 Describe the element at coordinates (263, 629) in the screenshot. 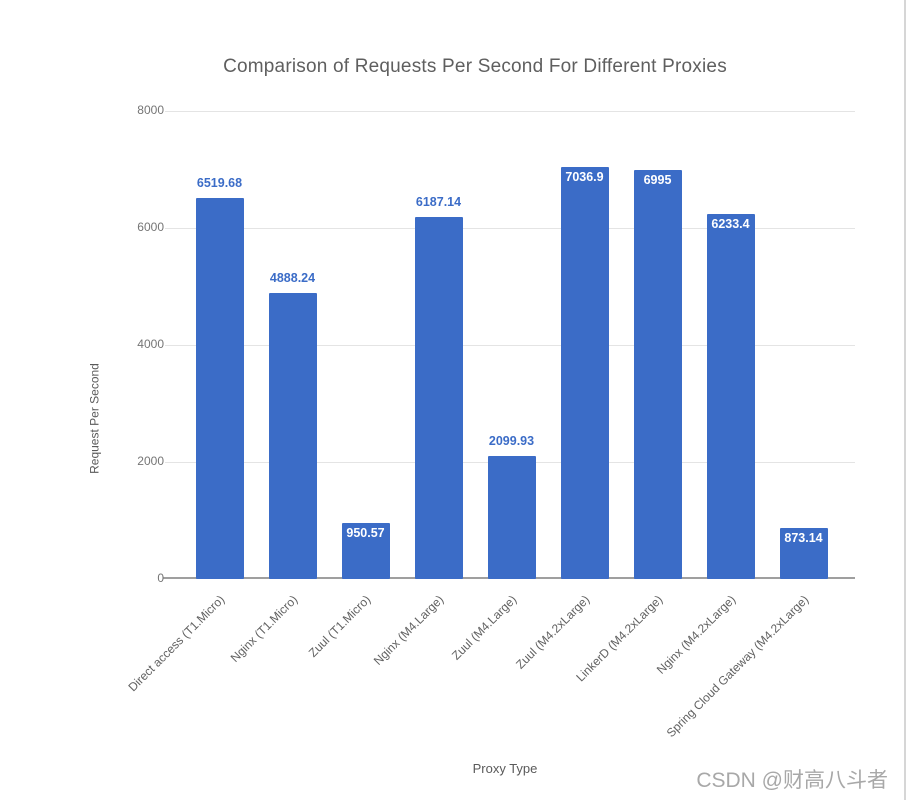

I see `x-category-label: Nginx (T1.Micro)` at that location.